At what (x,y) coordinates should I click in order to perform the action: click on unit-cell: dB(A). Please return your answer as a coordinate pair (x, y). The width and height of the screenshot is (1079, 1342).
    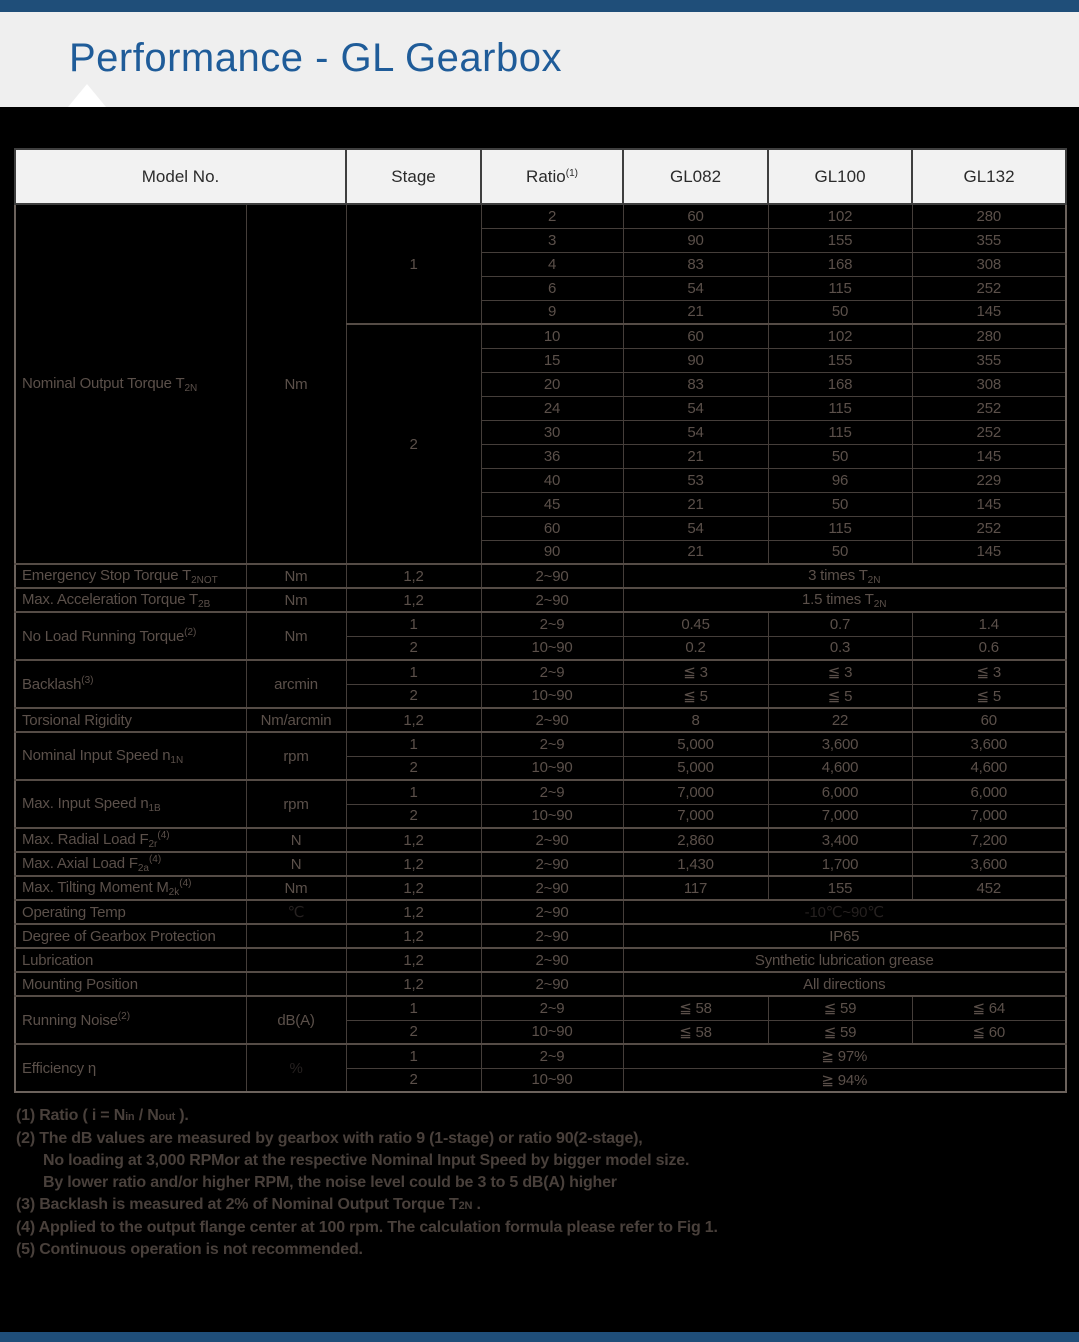
    Looking at the image, I should click on (296, 1020).